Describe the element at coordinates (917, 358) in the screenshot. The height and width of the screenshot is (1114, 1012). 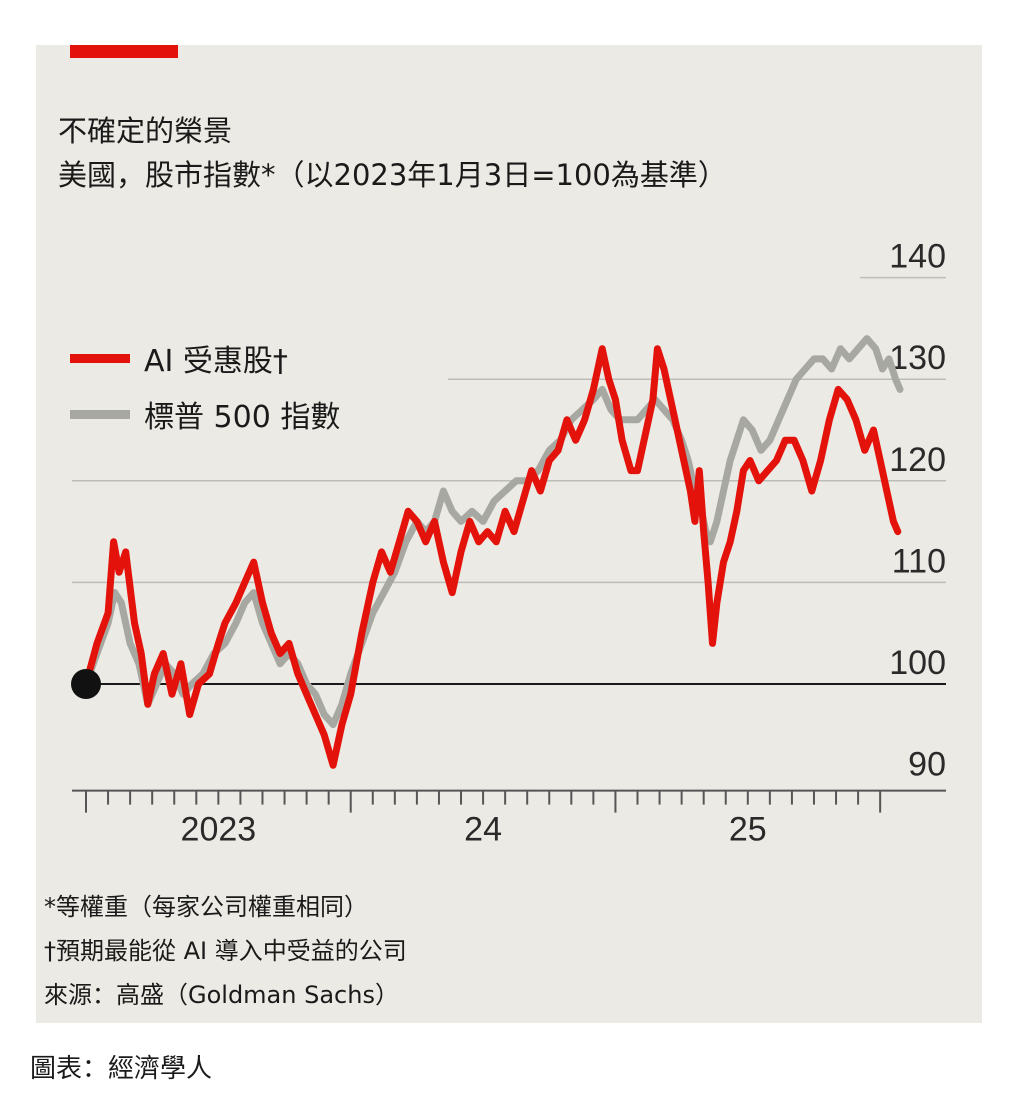
I see `y-tick-label-130: 130` at that location.